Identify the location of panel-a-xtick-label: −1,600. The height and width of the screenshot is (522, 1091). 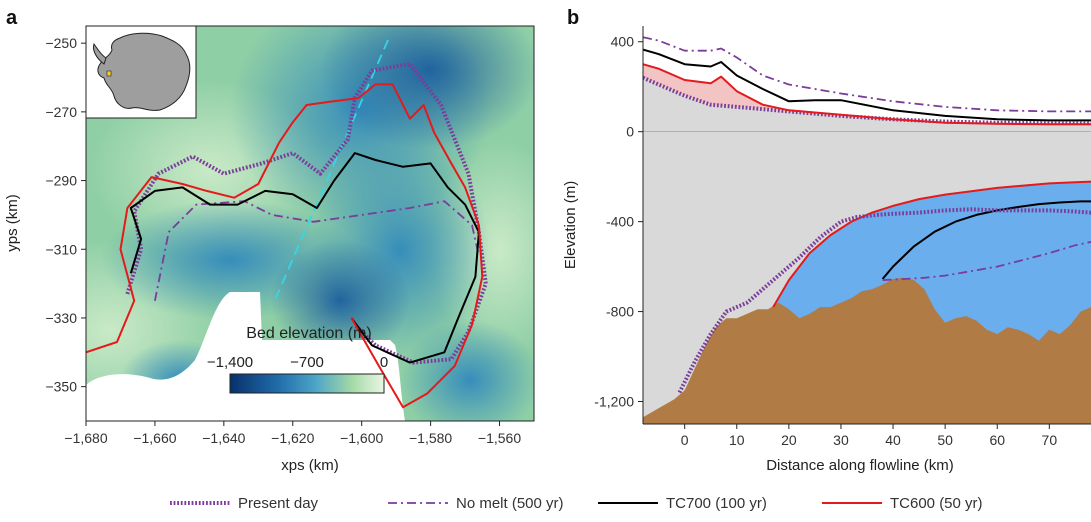
(361, 438).